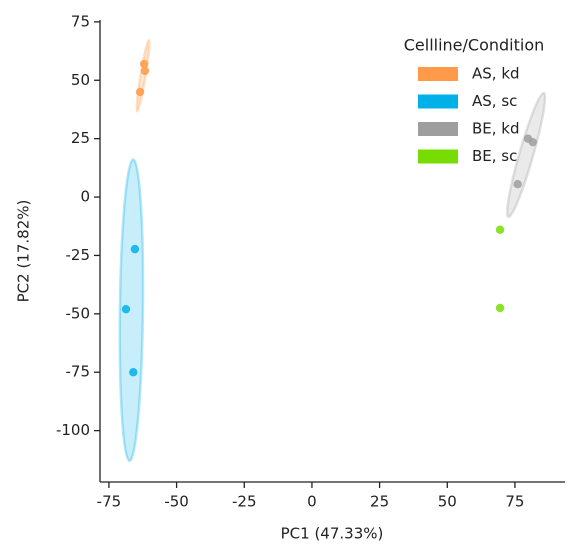 Image resolution: width=579 pixels, height=559 pixels. Describe the element at coordinates (494, 156) in the screenshot. I see `legend-label: BE, sc` at that location.